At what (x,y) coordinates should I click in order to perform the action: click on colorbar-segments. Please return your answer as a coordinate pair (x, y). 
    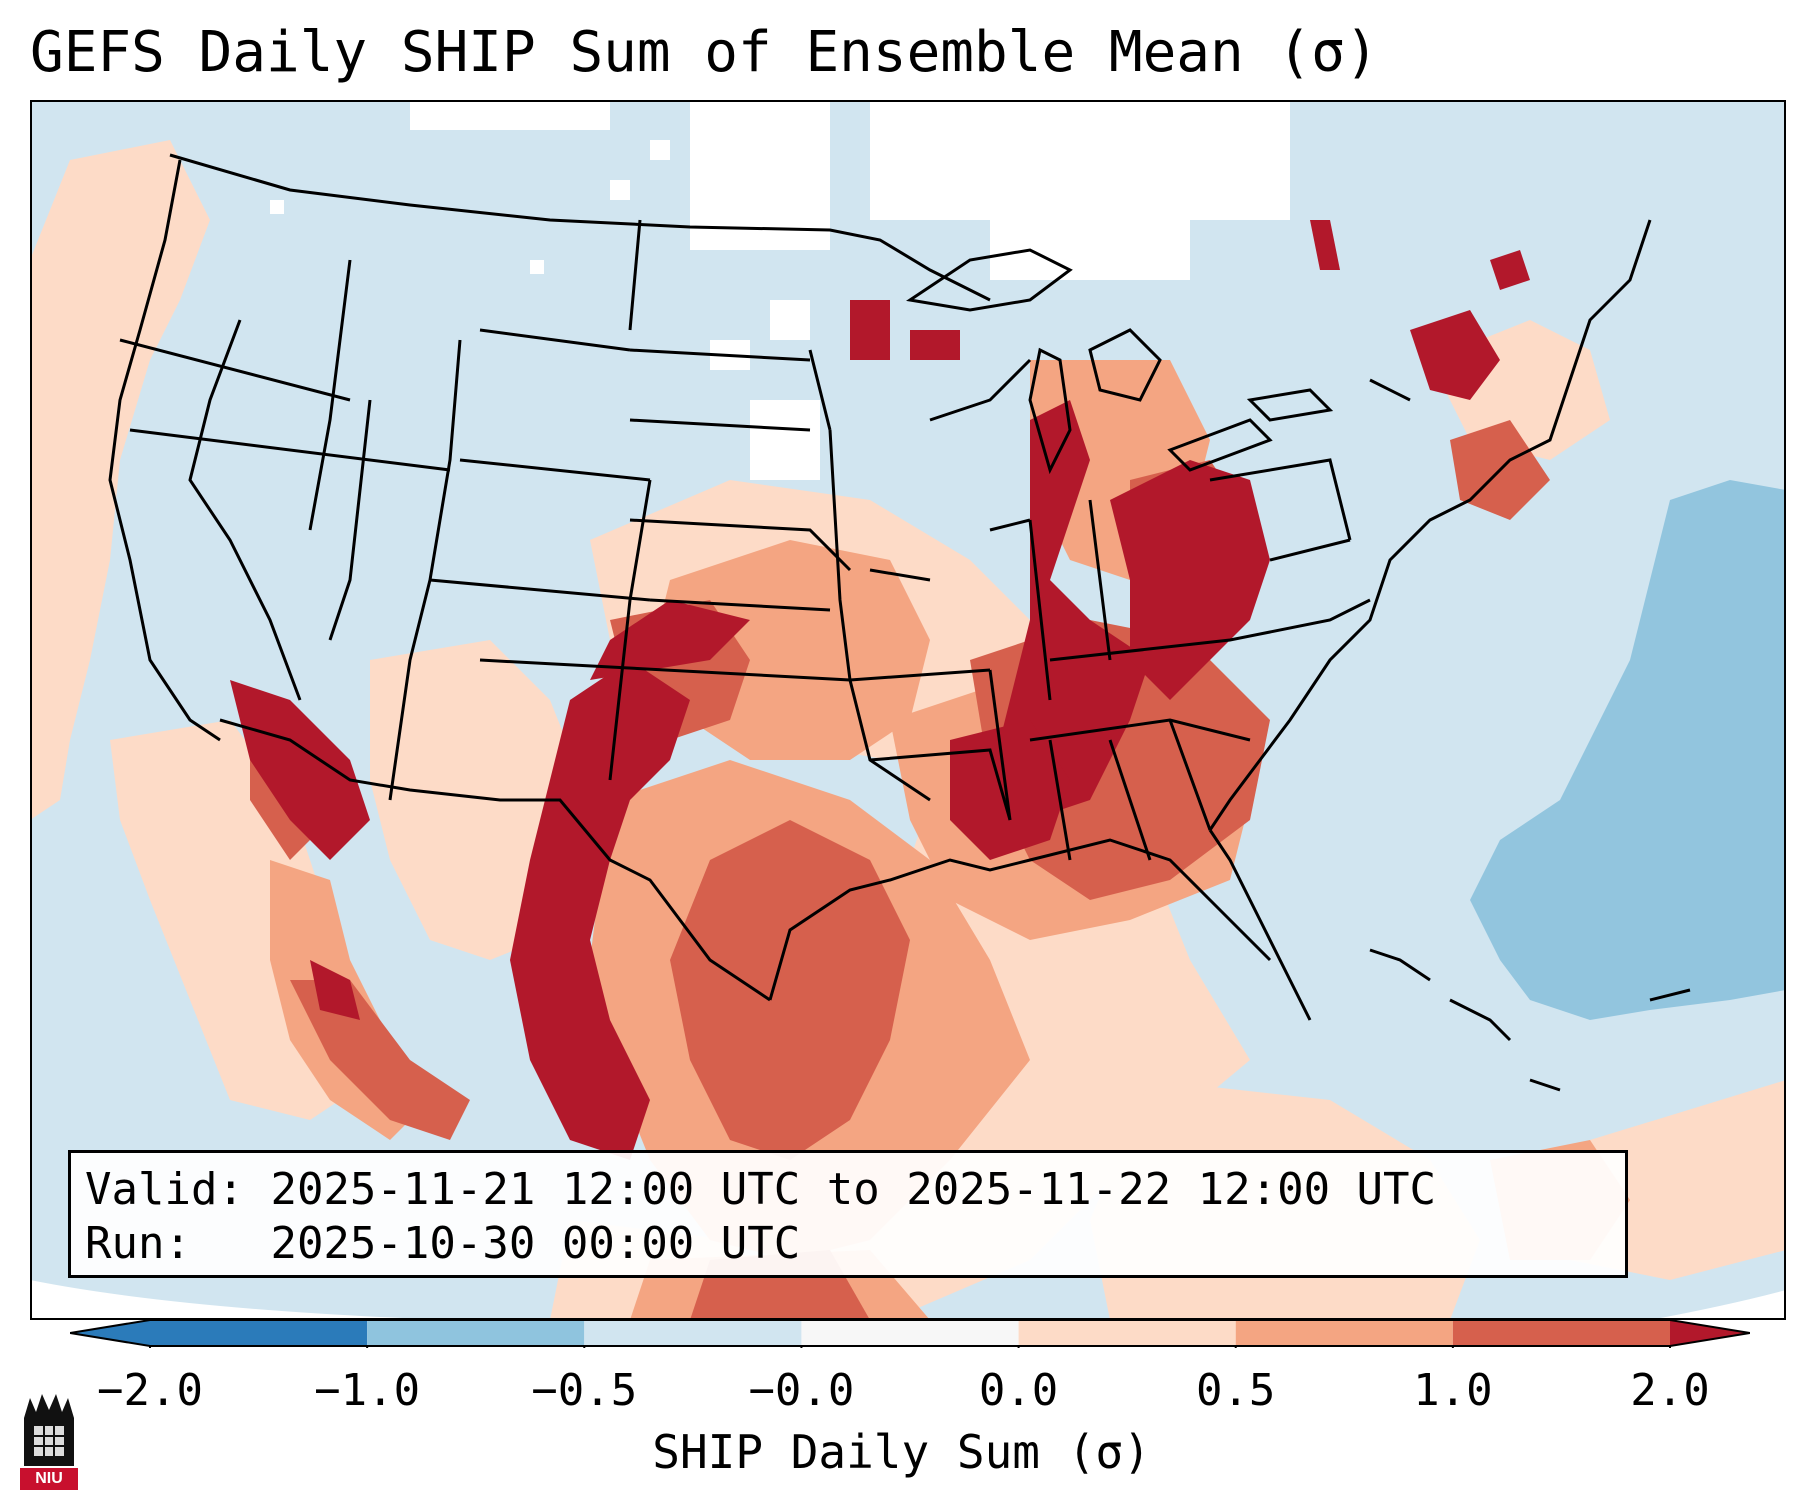
    Looking at the image, I should click on (910, 1333).